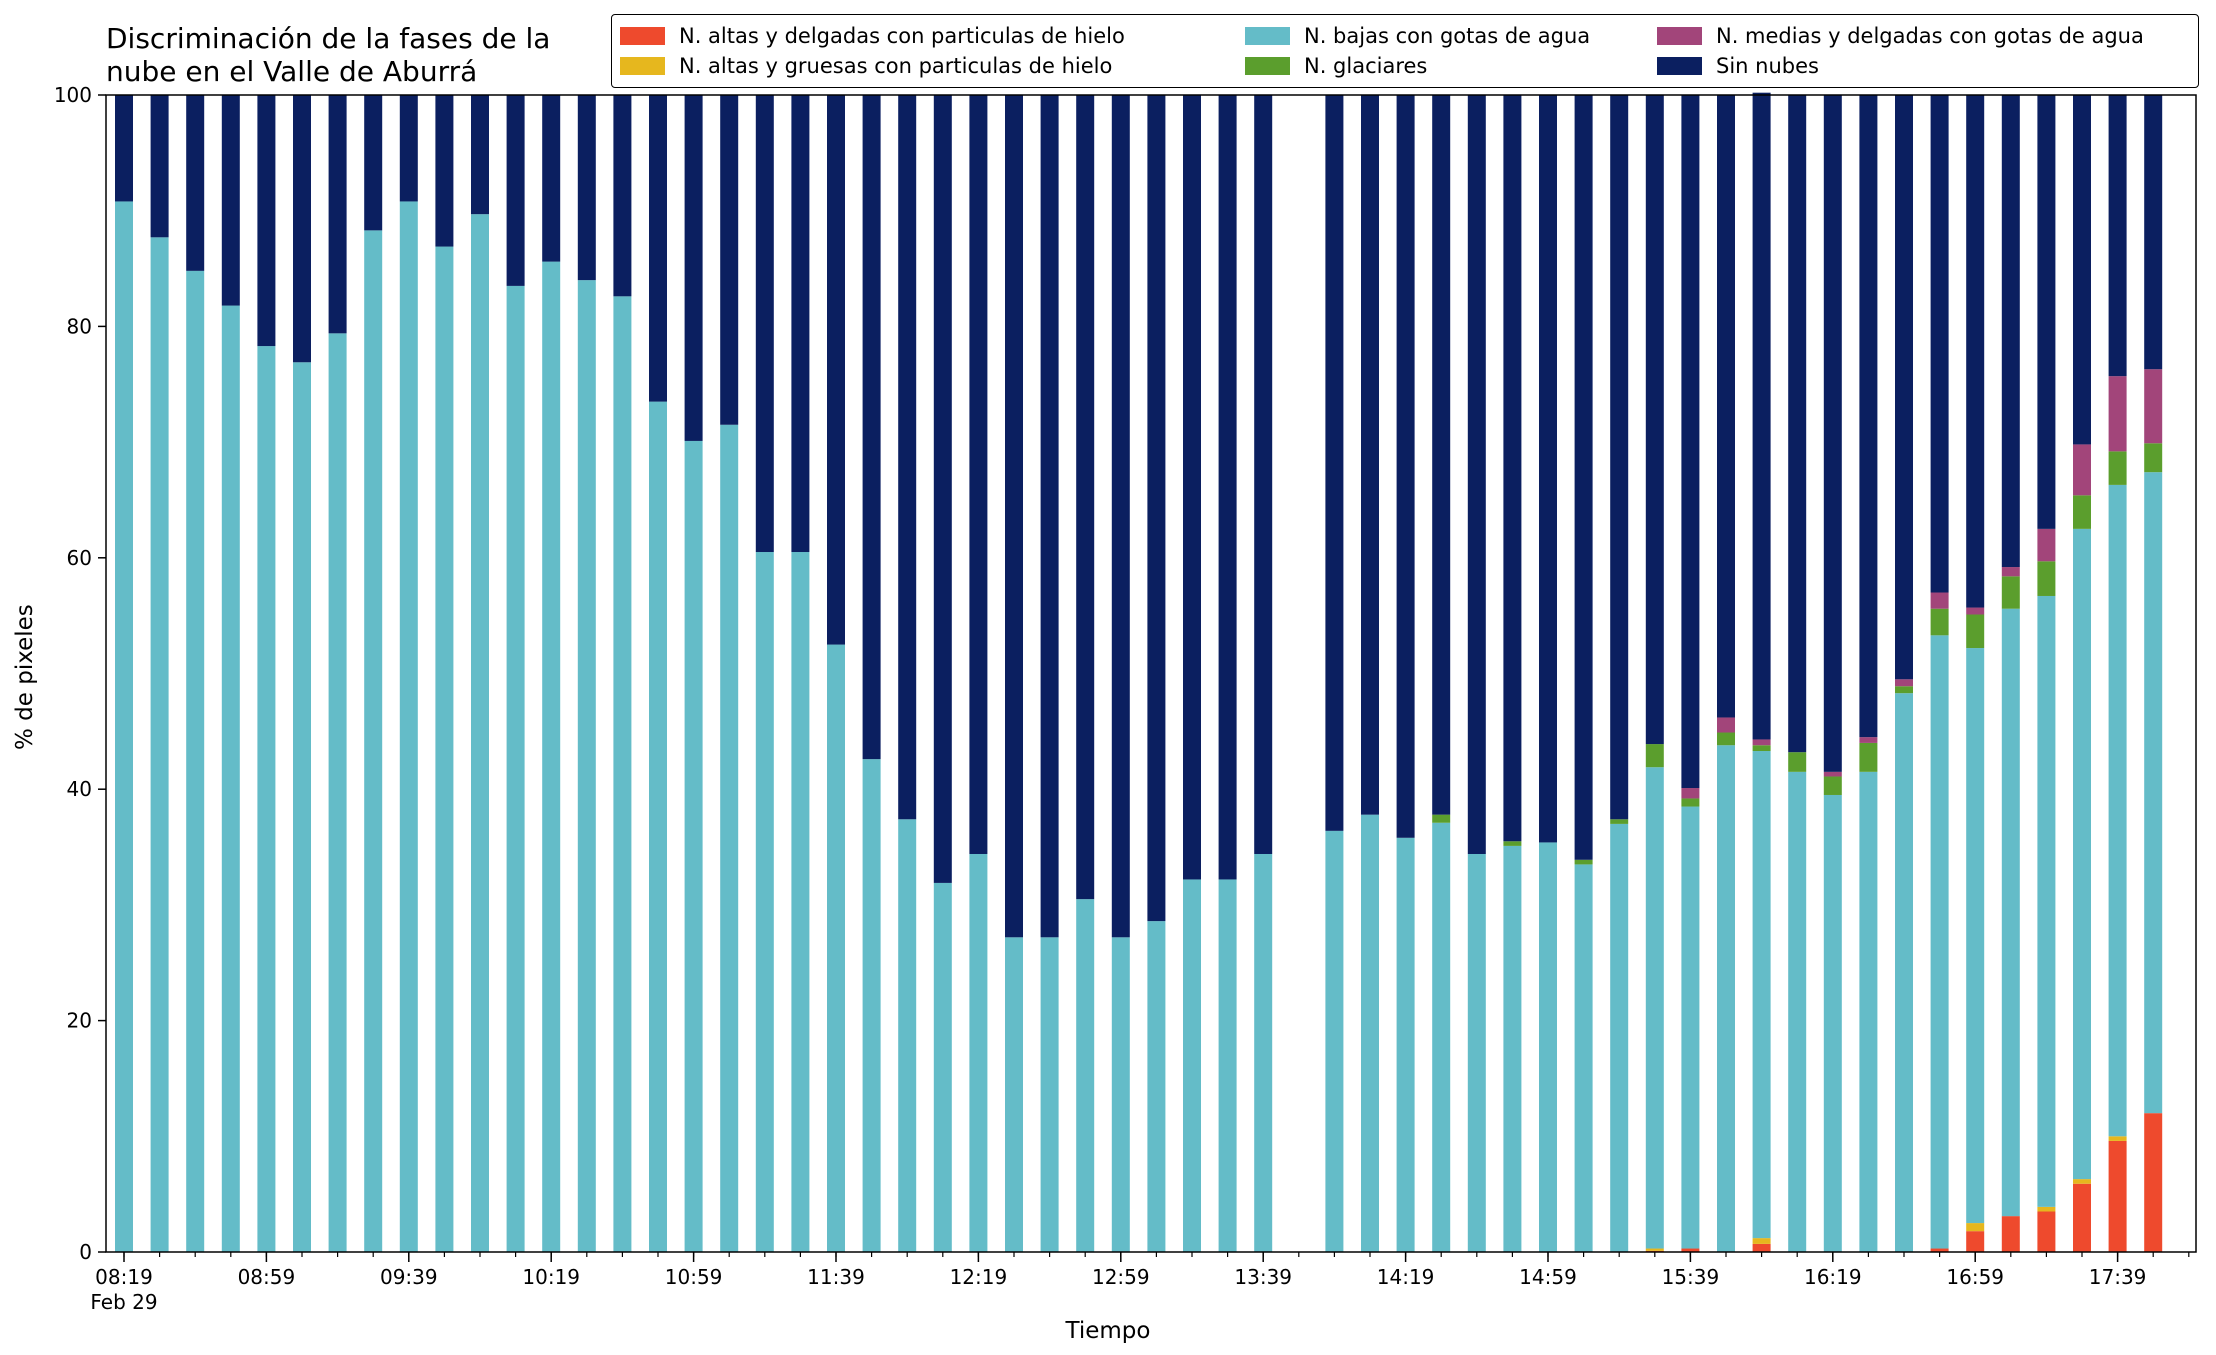  Describe the element at coordinates (408, 148) in the screenshot. I see `bar-segment-6-09:39` at that location.